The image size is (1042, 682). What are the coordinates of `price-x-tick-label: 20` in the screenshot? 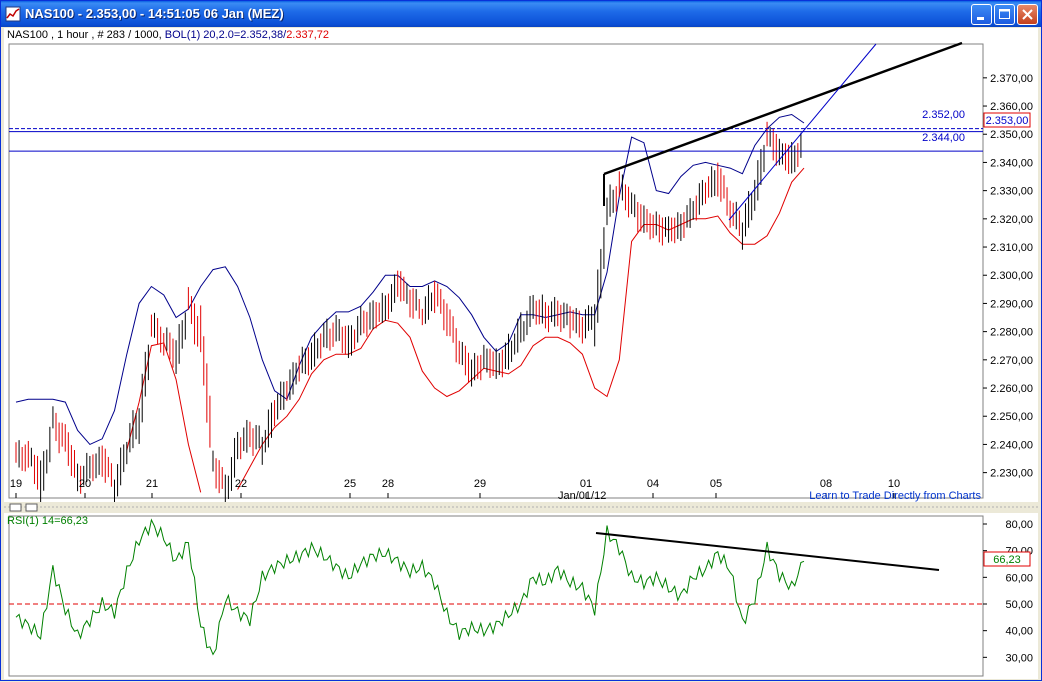 It's located at (85, 484).